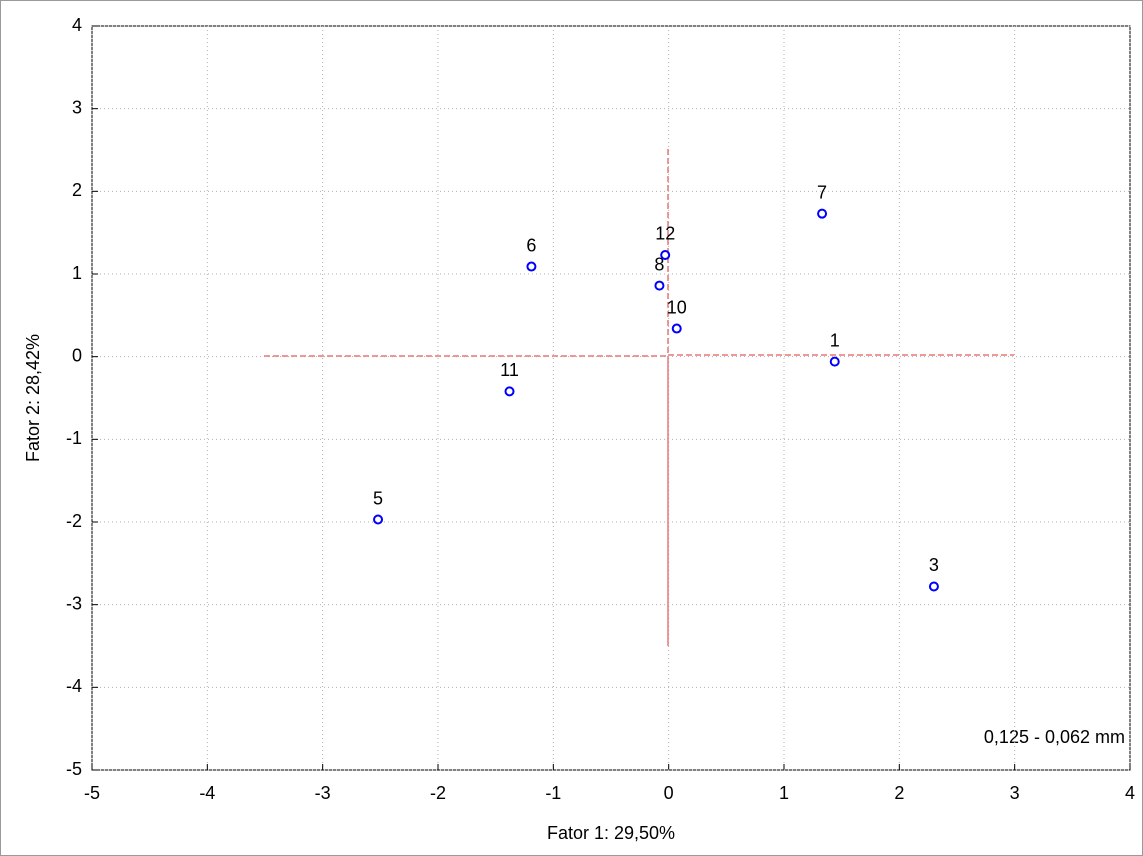 Image resolution: width=1143 pixels, height=856 pixels. I want to click on point-label: 10, so click(677, 307).